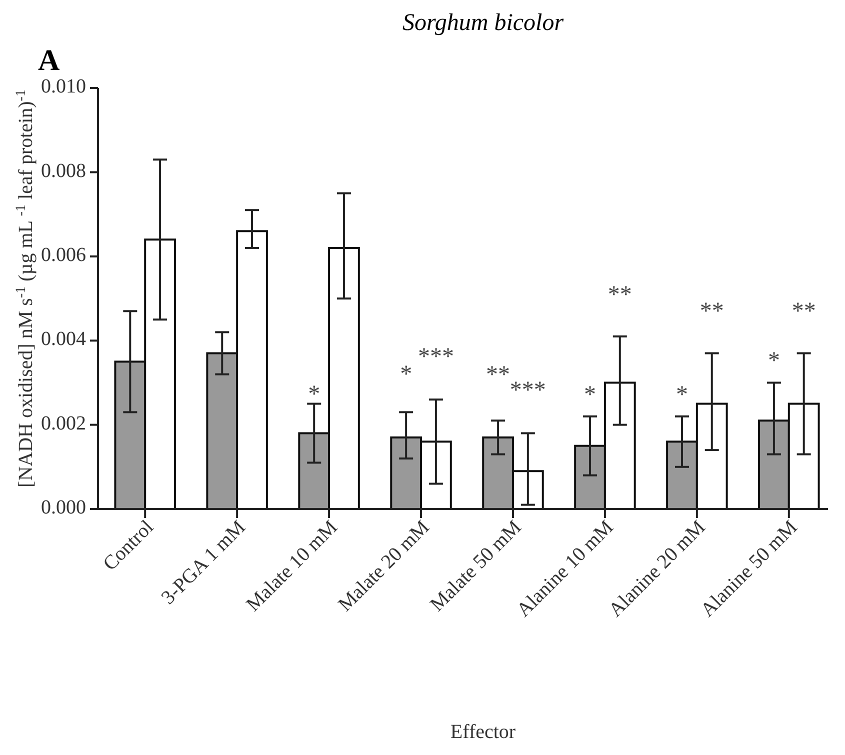 This screenshot has height=755, width=845. I want to click on y-tick-label: 0.006, so click(63, 255).